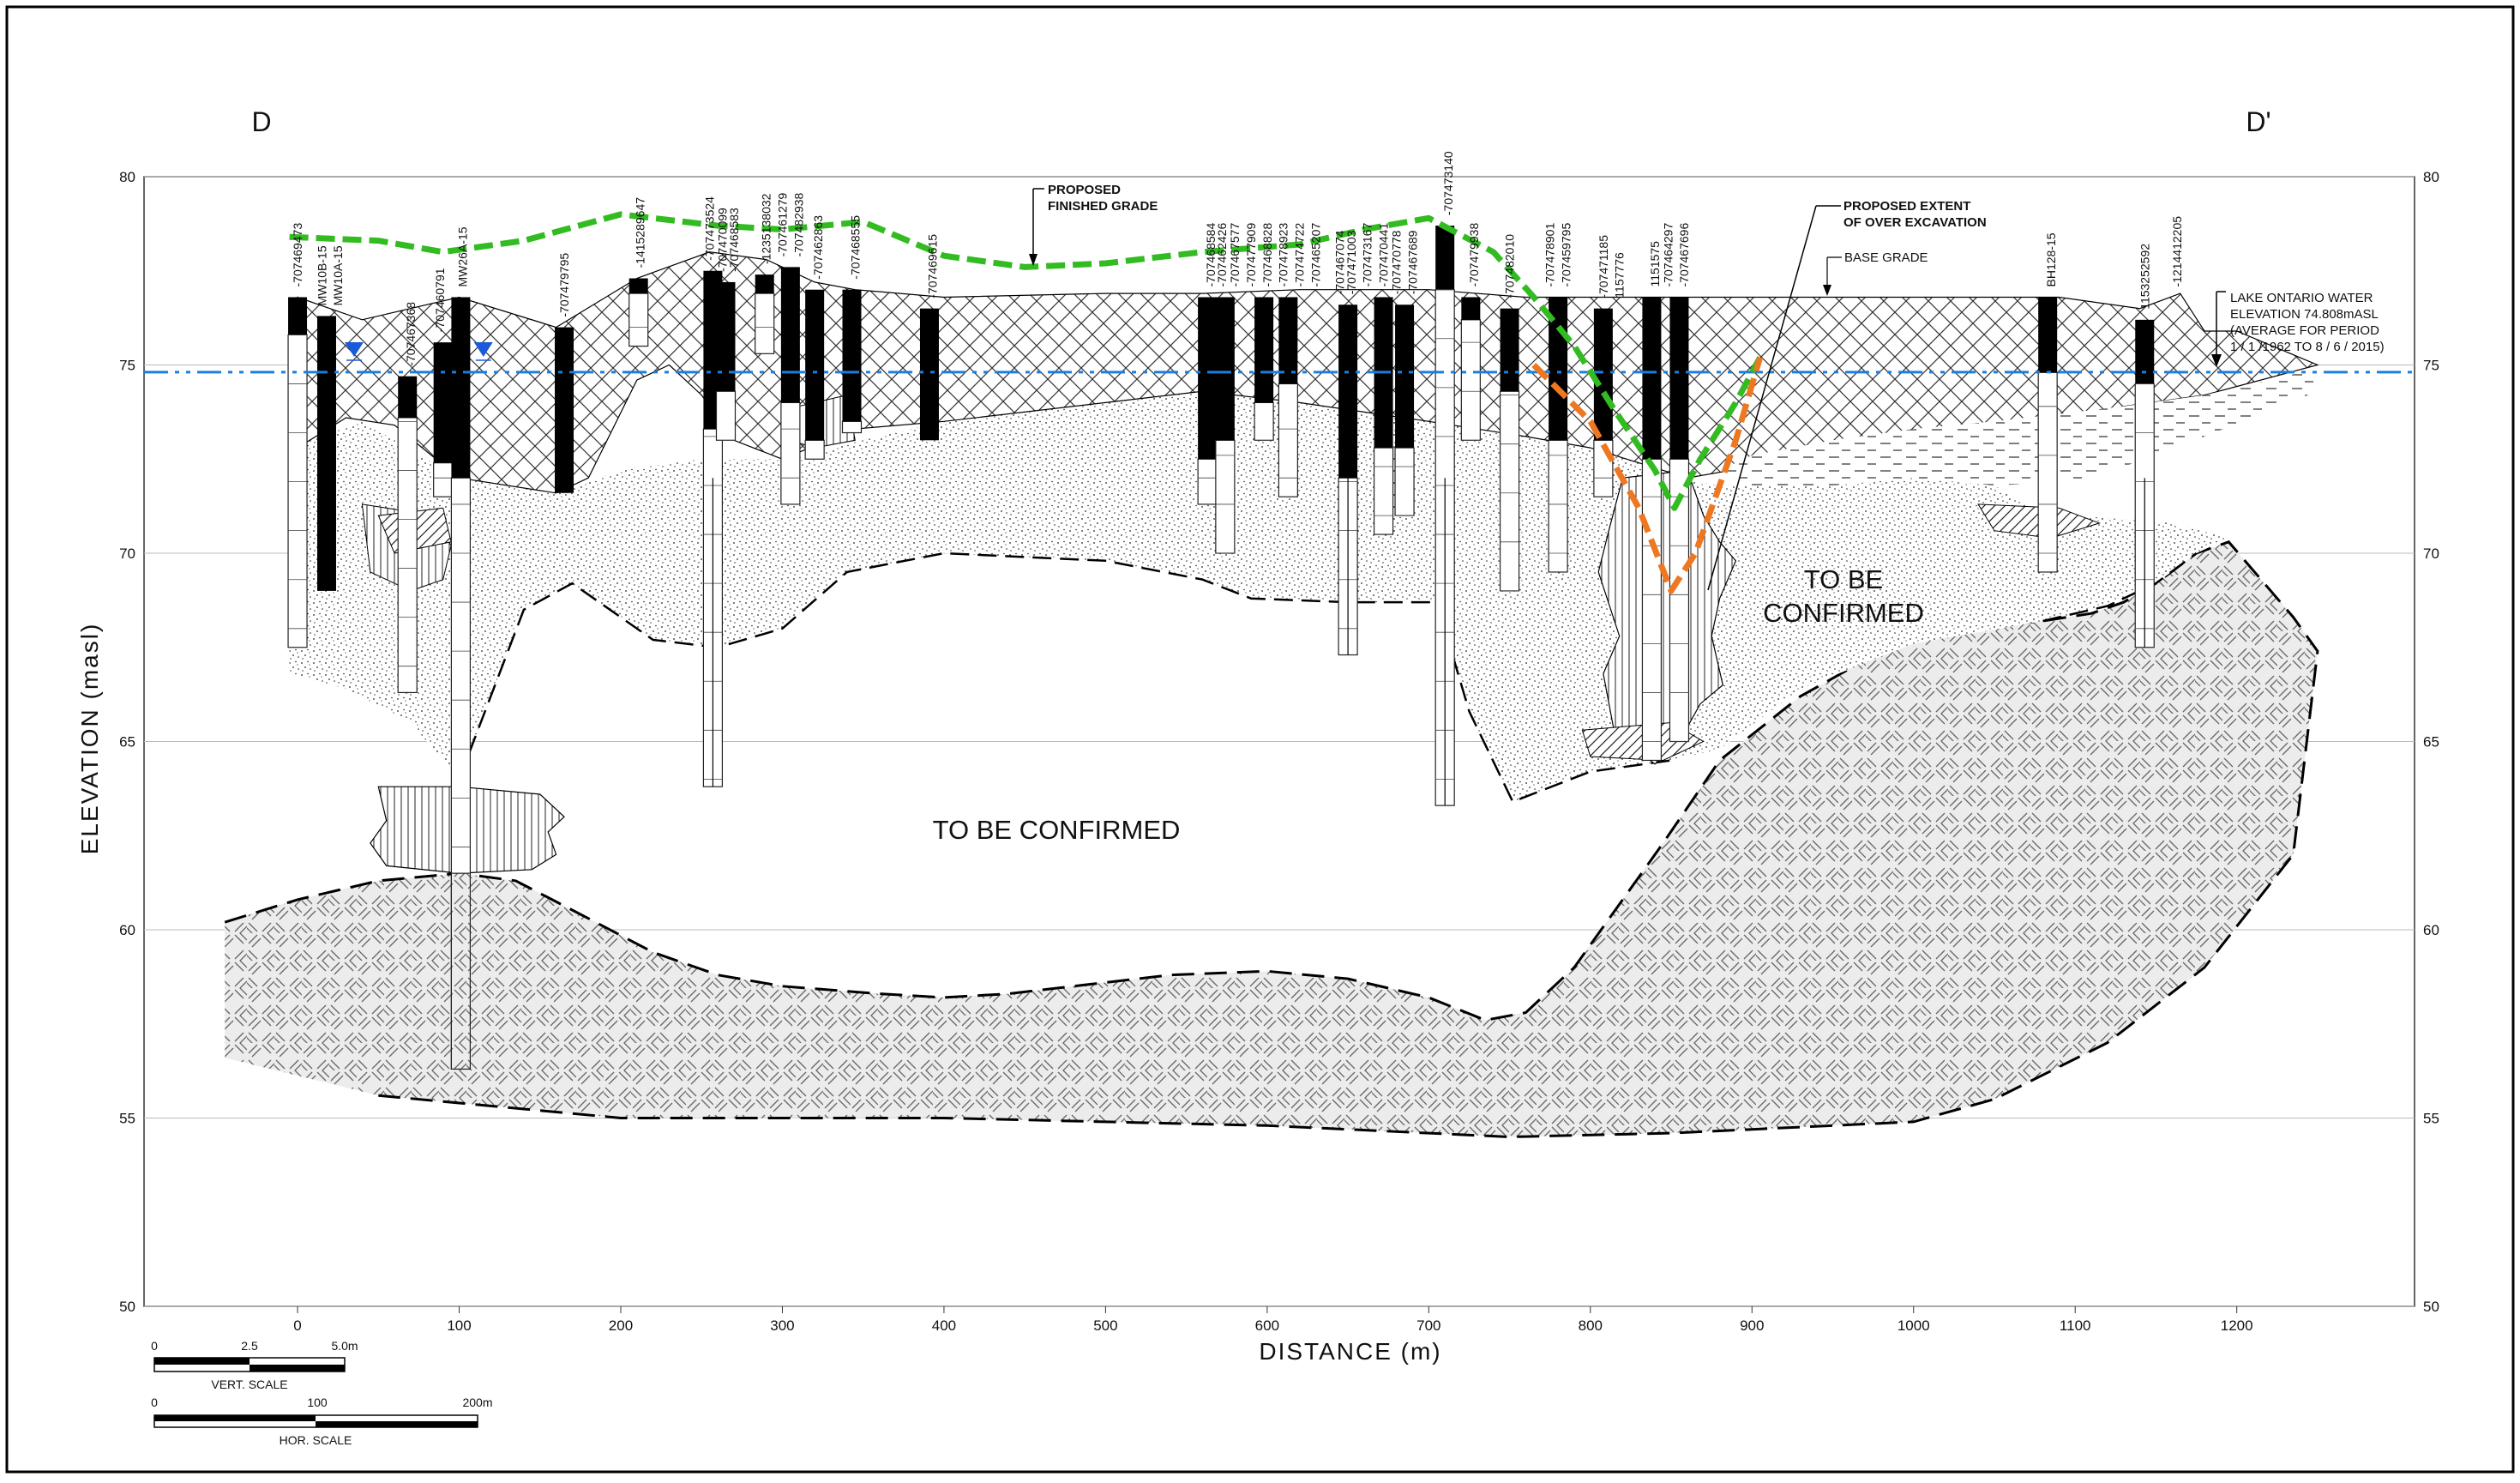 Image resolution: width=2520 pixels, height=1483 pixels. Describe the element at coordinates (2431, 742) in the screenshot. I see `y-tick-right-65: 65` at that location.